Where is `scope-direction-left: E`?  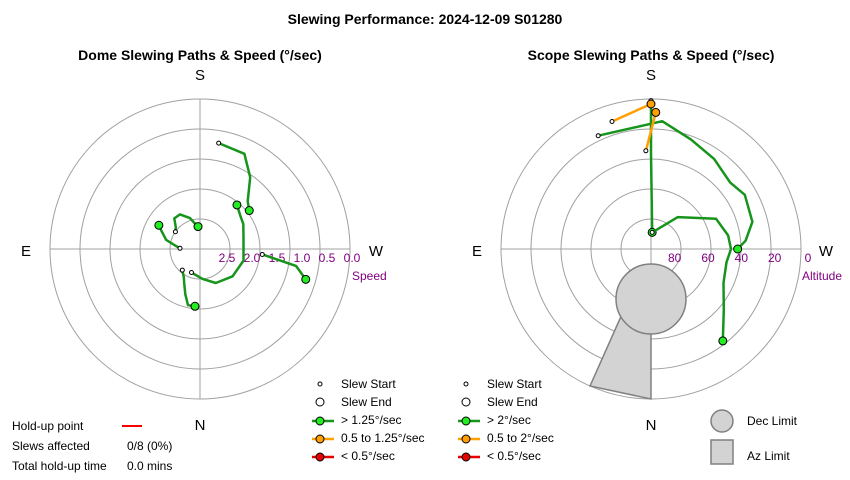 scope-direction-left: E is located at coordinates (477, 251).